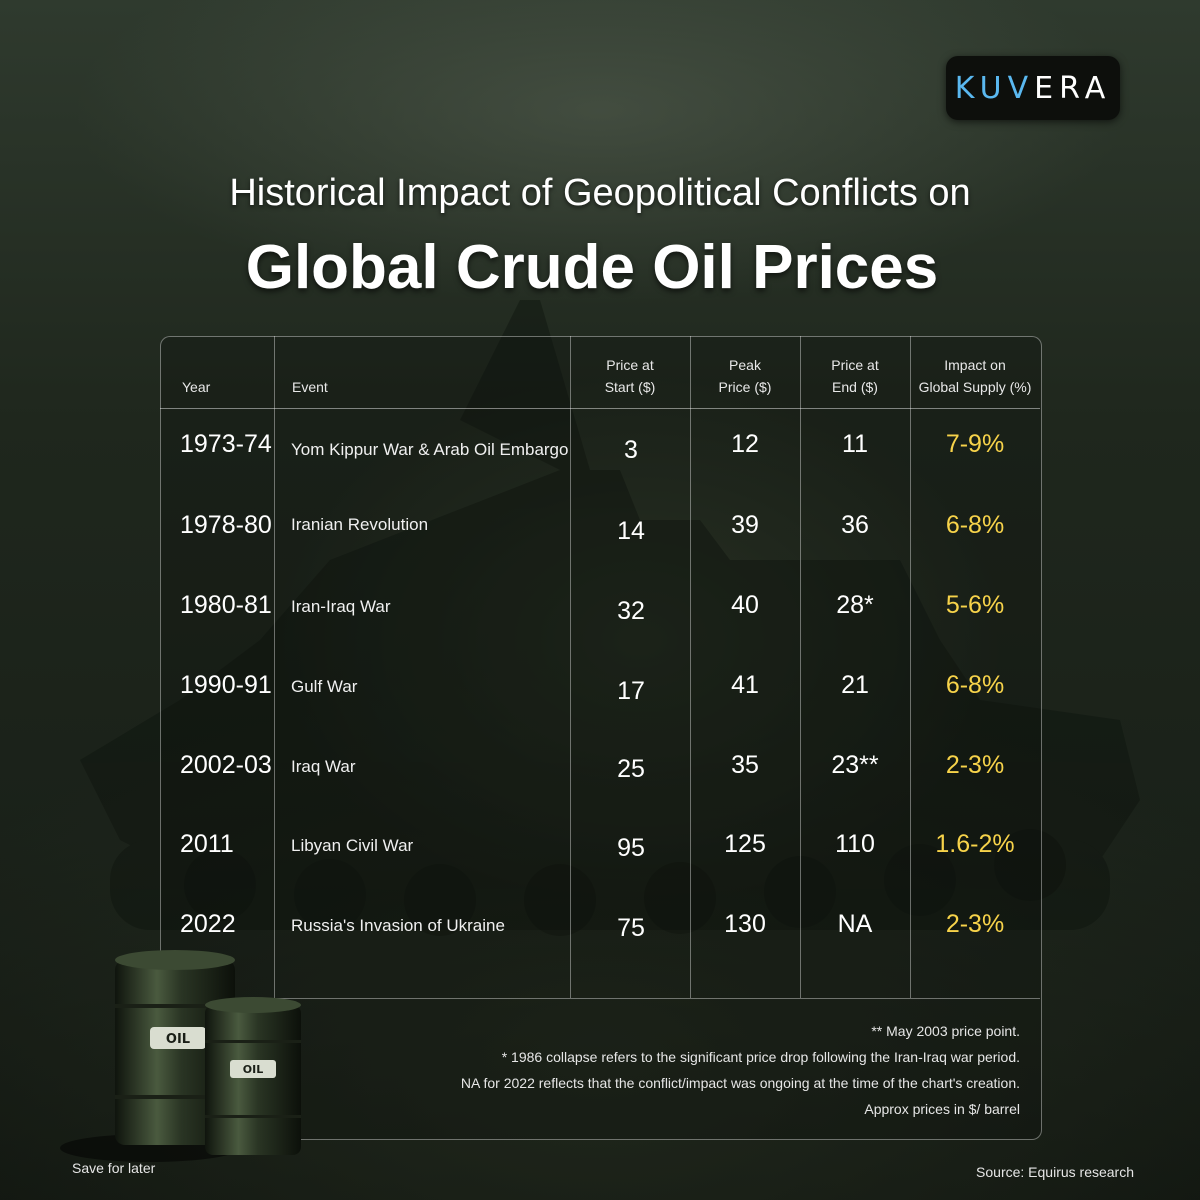 Image resolution: width=1200 pixels, height=1200 pixels. Describe the element at coordinates (226, 604) in the screenshot. I see `cell-year: 1980-81` at that location.